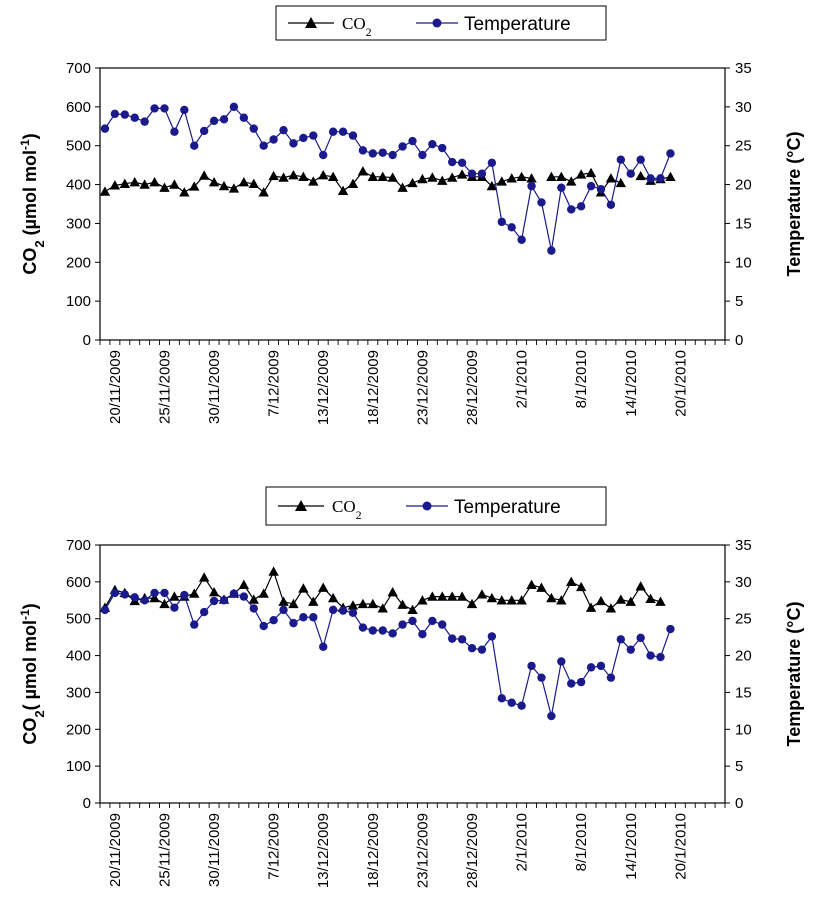 The image size is (814, 919). What do you see at coordinates (323, 850) in the screenshot?
I see `x-axis-tick-label: 13/12/2009` at bounding box center [323, 850].